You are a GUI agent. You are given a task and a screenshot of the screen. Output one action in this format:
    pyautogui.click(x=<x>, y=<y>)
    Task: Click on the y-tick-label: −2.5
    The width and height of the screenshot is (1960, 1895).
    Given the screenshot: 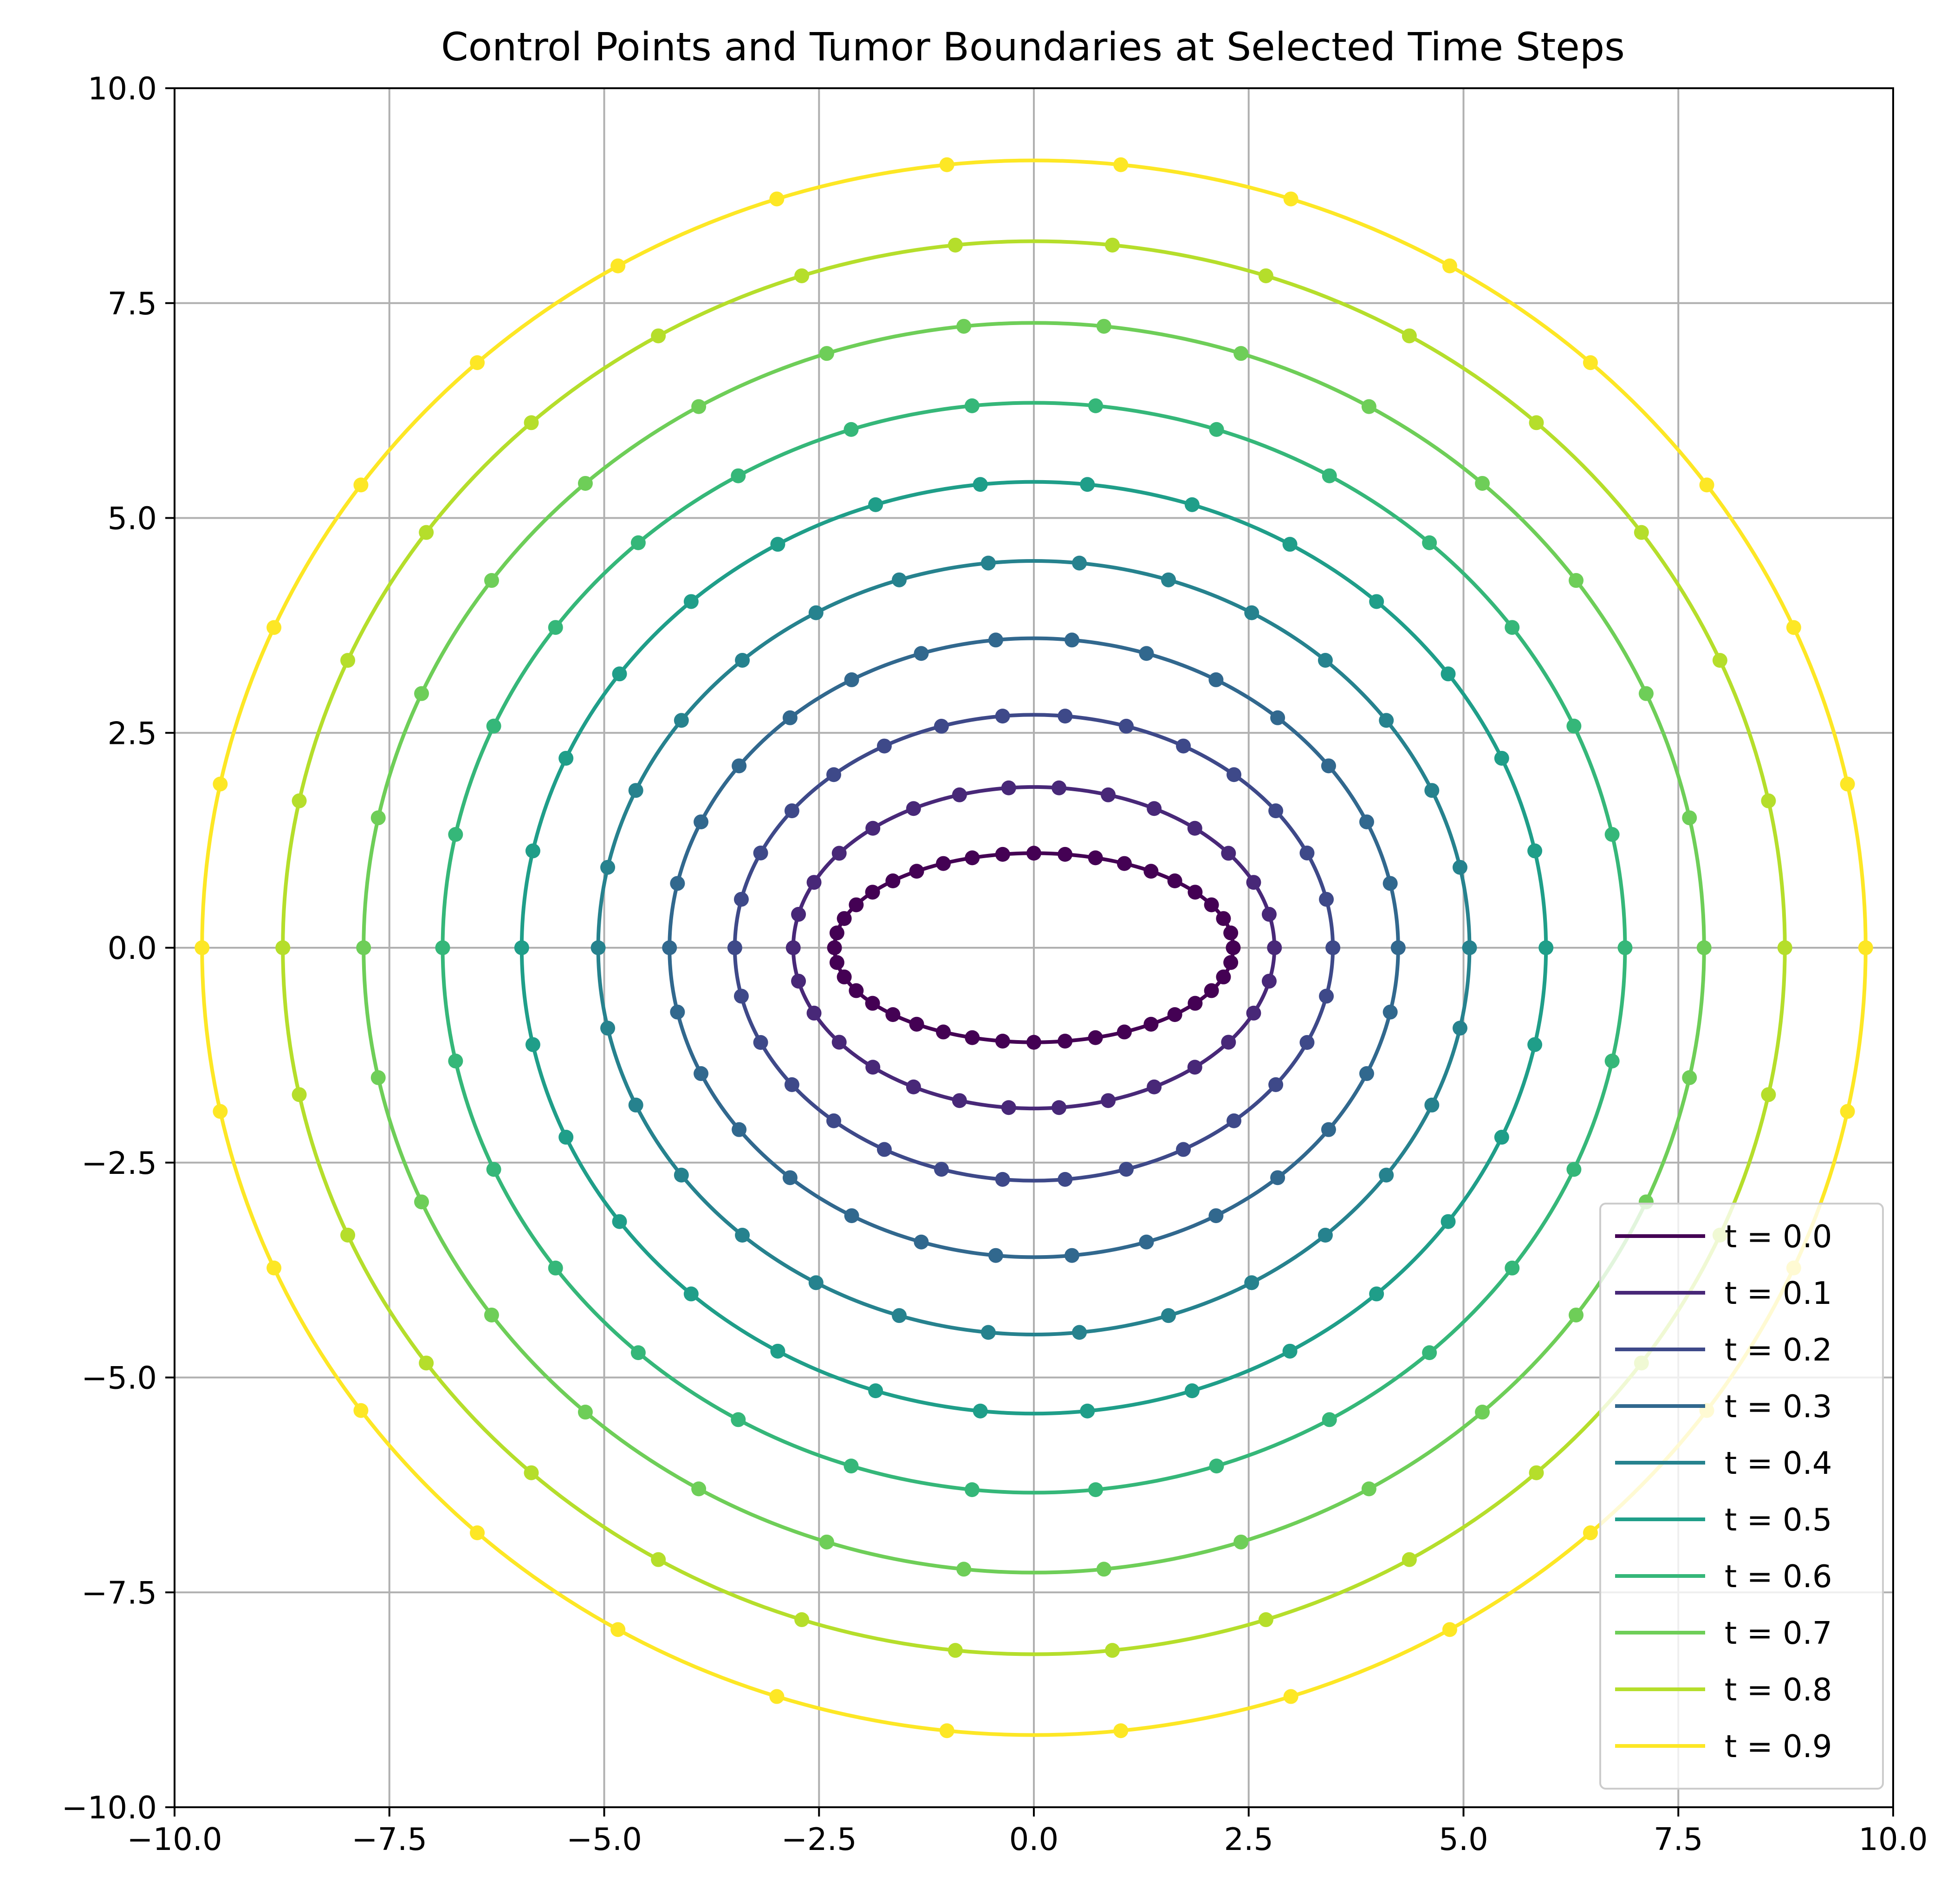 What is the action you would take?
    pyautogui.click(x=119, y=1163)
    